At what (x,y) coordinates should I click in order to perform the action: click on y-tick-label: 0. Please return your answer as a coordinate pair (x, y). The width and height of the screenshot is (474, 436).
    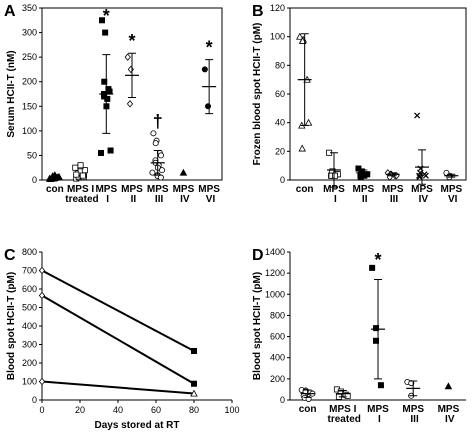
    Looking at the image, I should click on (34, 400).